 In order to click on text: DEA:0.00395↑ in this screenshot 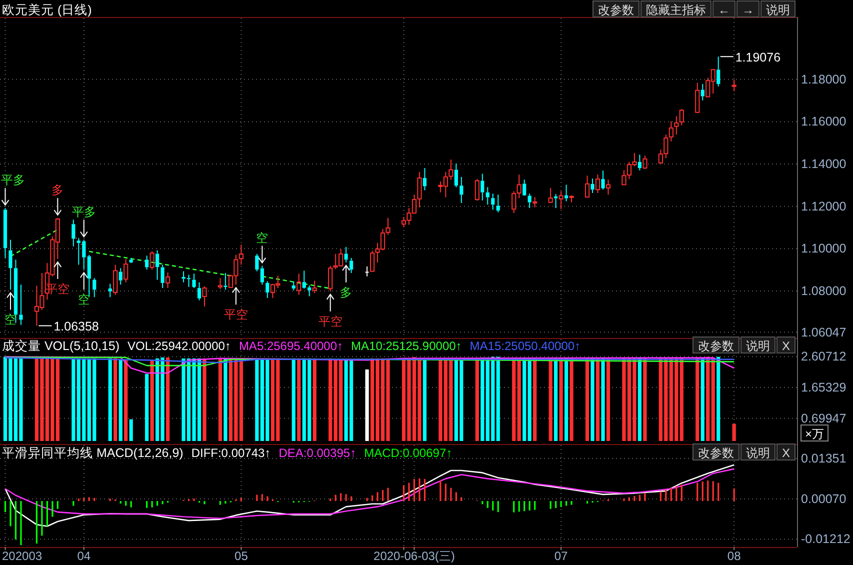, I will do `click(317, 453)`.